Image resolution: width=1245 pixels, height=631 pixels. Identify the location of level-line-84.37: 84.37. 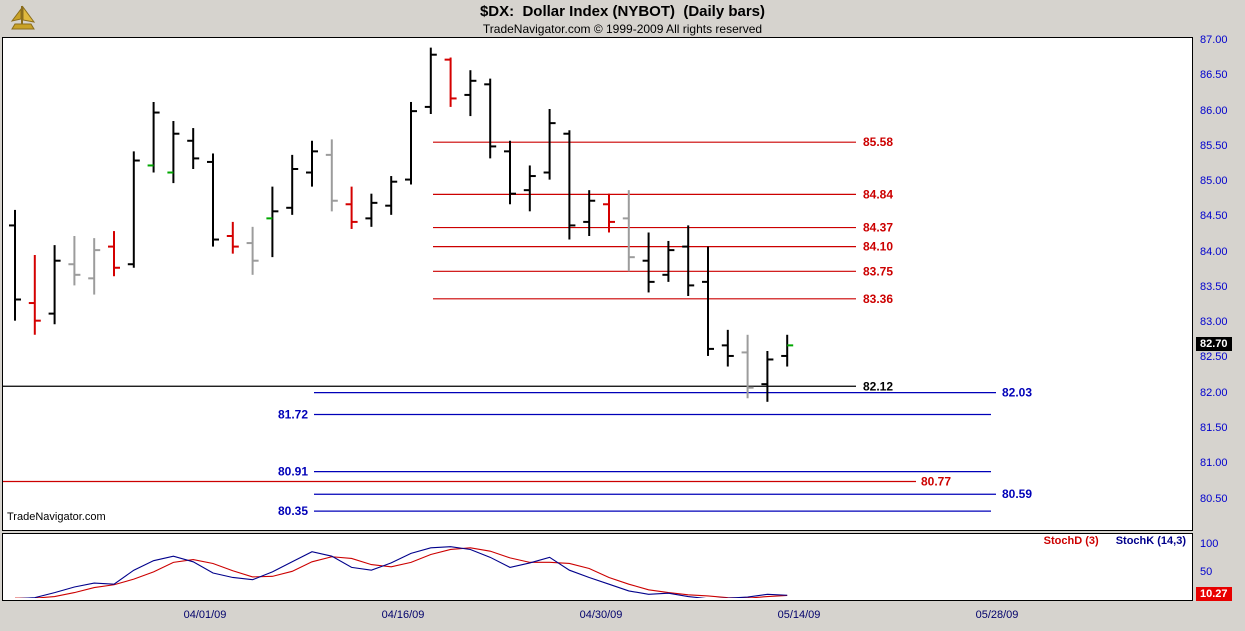
(663, 228).